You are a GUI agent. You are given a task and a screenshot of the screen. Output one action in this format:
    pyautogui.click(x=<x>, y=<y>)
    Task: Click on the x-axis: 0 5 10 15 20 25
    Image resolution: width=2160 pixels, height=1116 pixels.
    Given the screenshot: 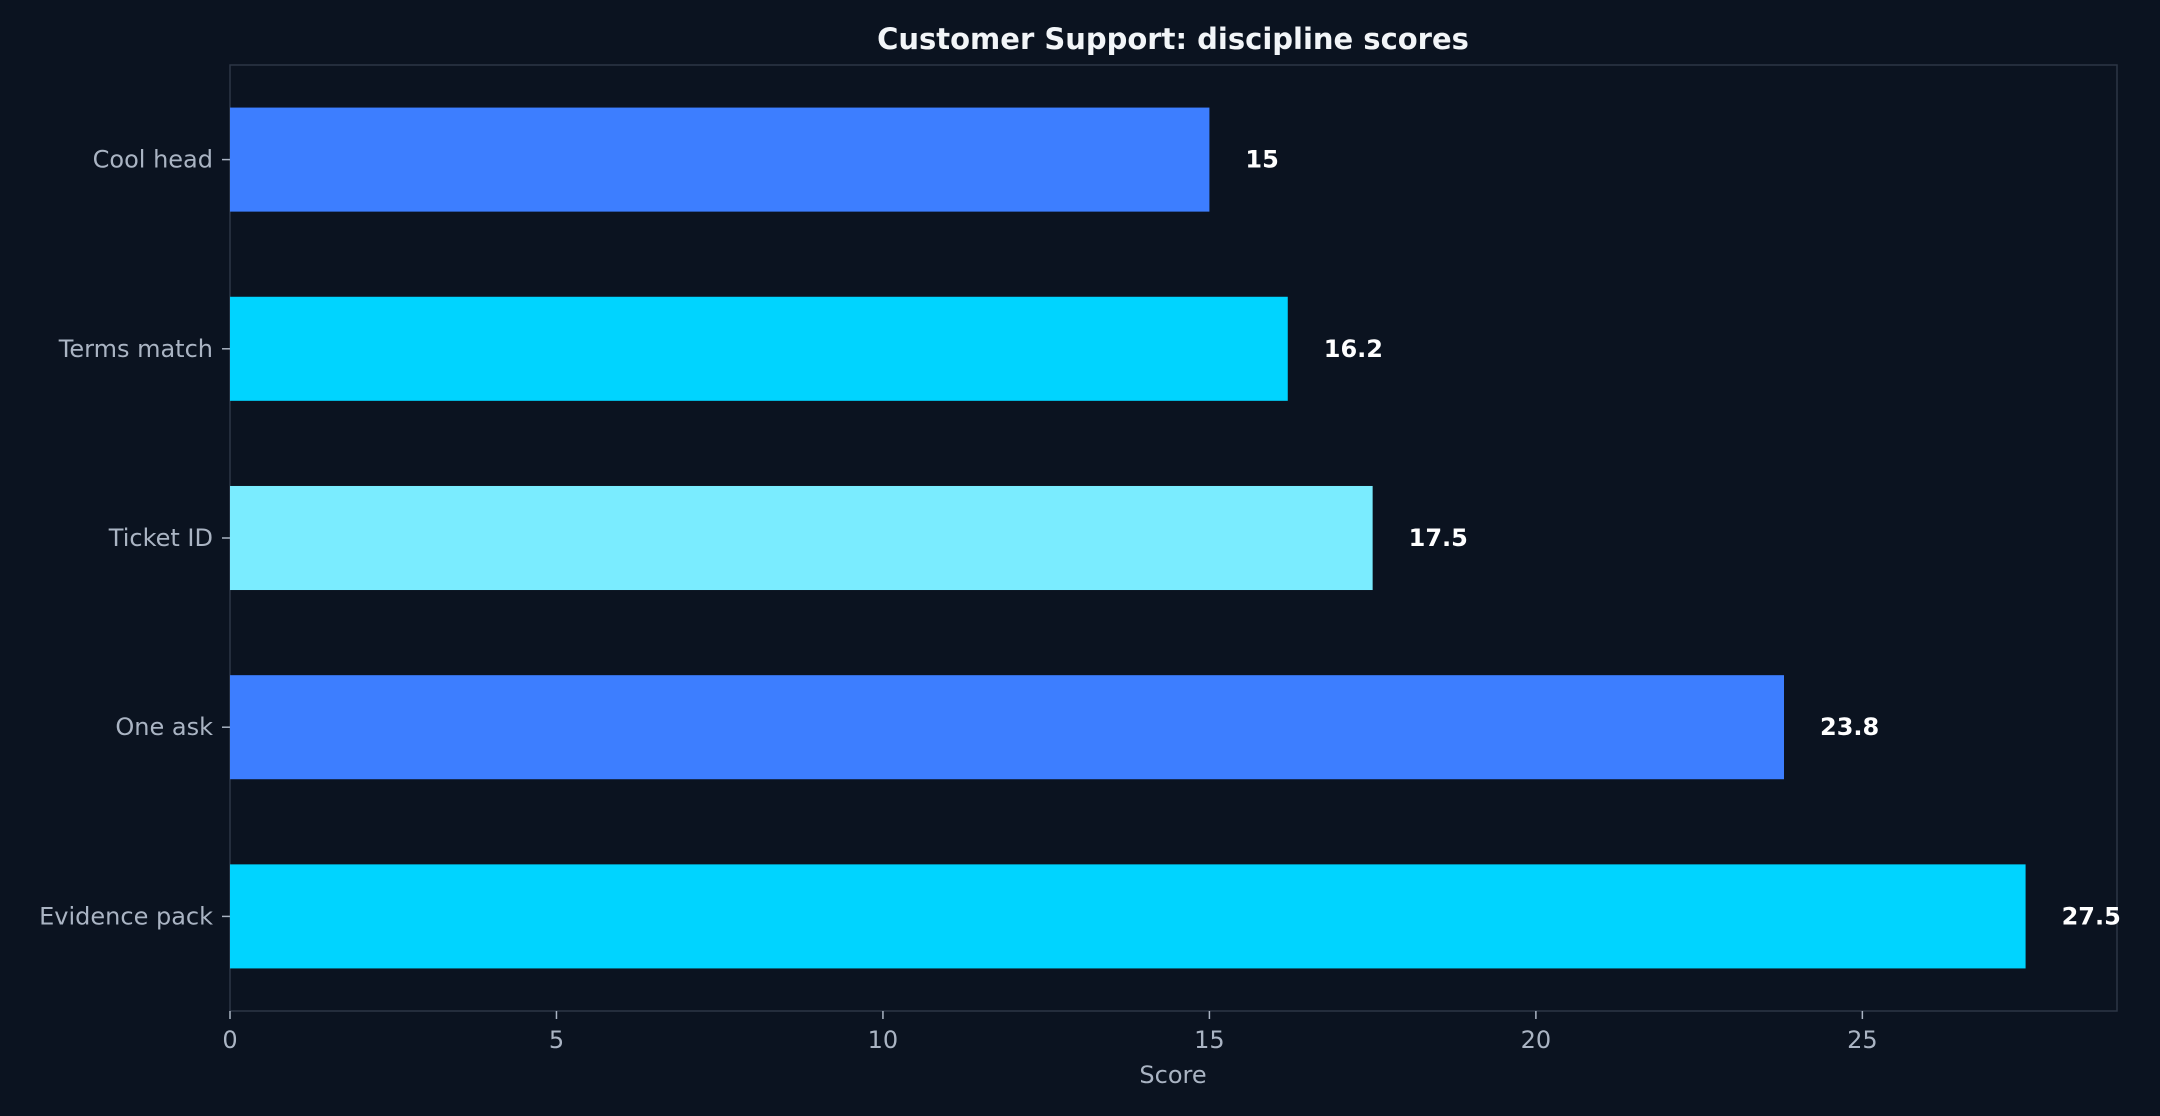 What is the action you would take?
    pyautogui.click(x=1050, y=1032)
    